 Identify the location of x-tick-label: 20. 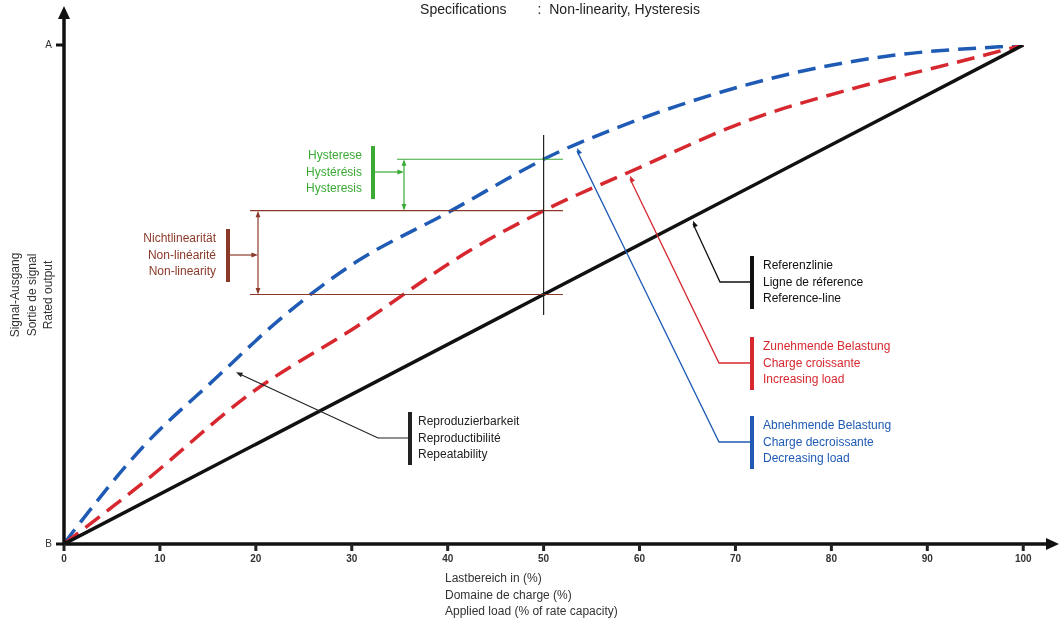
(256, 558).